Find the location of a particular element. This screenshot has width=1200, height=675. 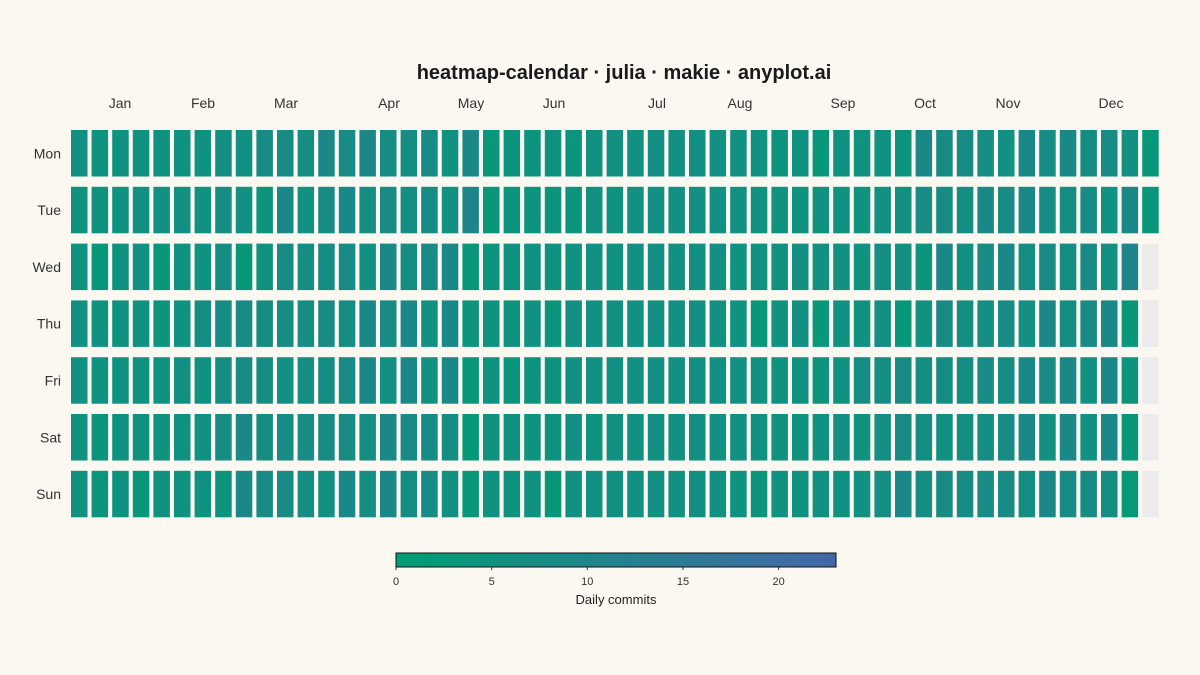

colorbar: 0 5 10 15 20 Daily commits is located at coordinates (615, 579).